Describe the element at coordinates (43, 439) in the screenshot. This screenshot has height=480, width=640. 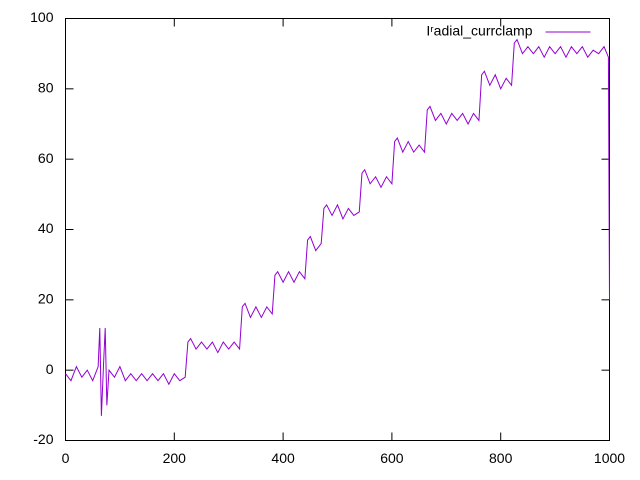
I see `y-tick-label: -20` at that location.